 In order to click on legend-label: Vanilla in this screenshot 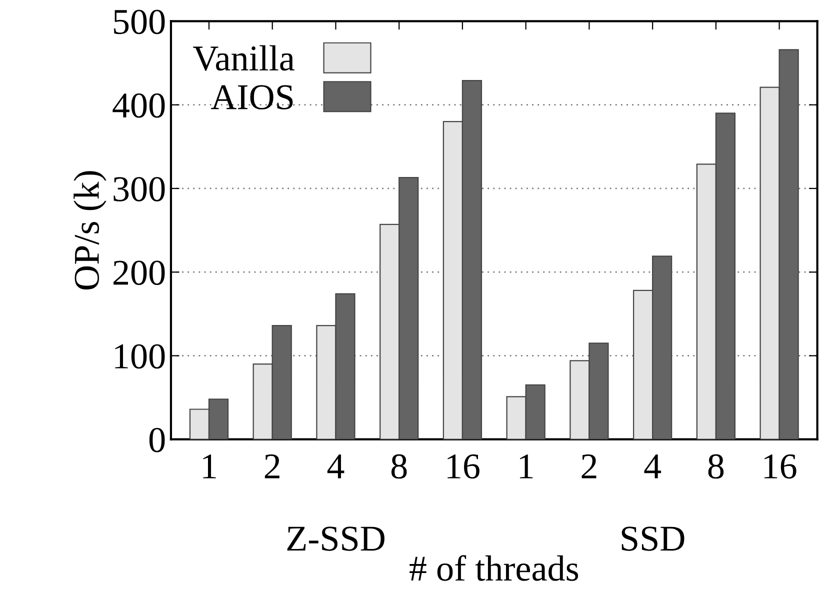, I will do `click(243, 58)`.